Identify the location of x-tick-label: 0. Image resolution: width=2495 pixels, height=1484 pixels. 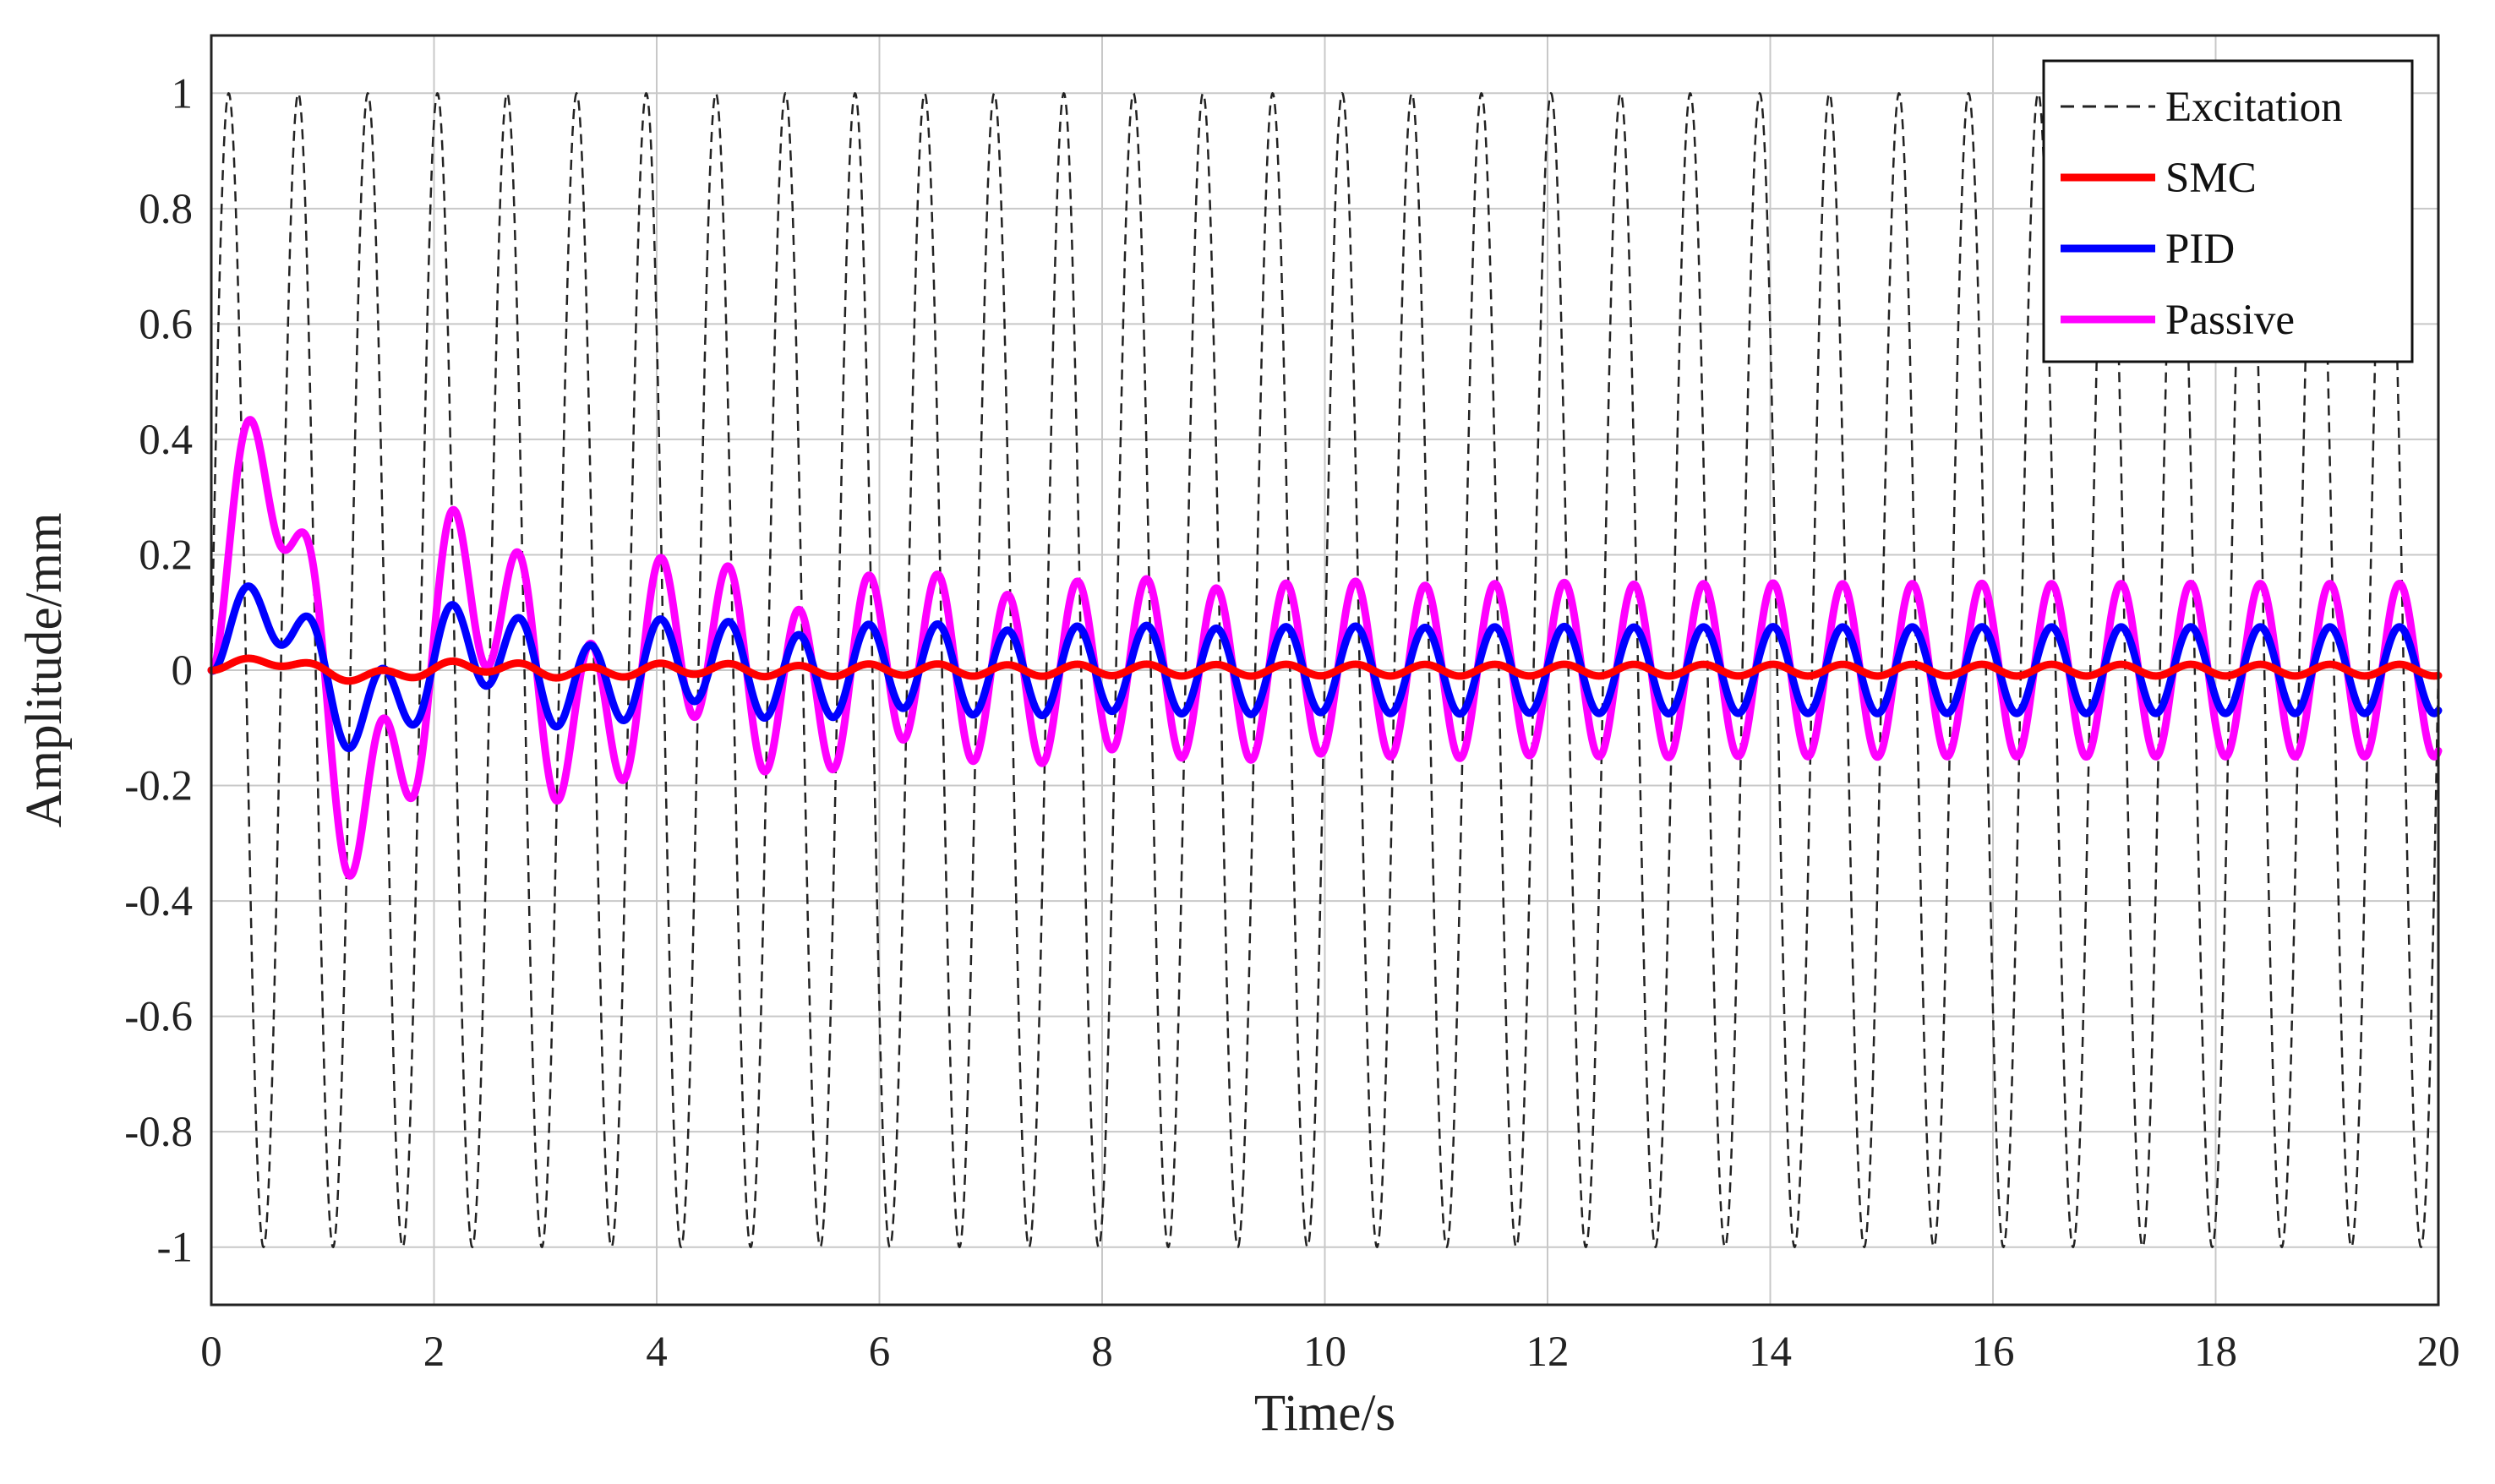
(211, 1353).